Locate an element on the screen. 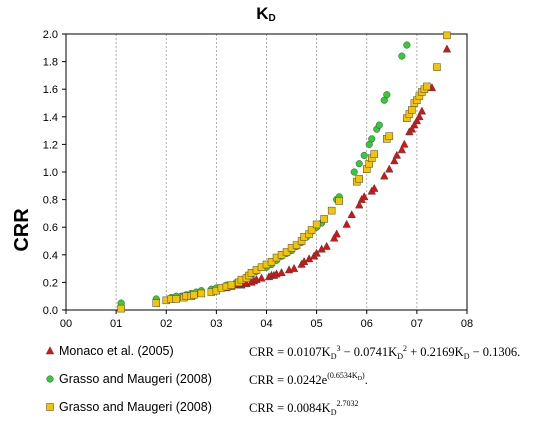  y-tick-label: 1.6 is located at coordinates (50, 90).